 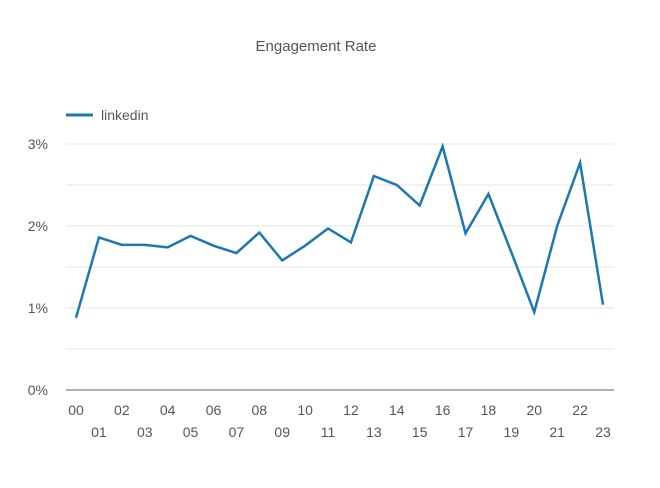 What do you see at coordinates (38, 390) in the screenshot?
I see `y-tick-label: 0%` at bounding box center [38, 390].